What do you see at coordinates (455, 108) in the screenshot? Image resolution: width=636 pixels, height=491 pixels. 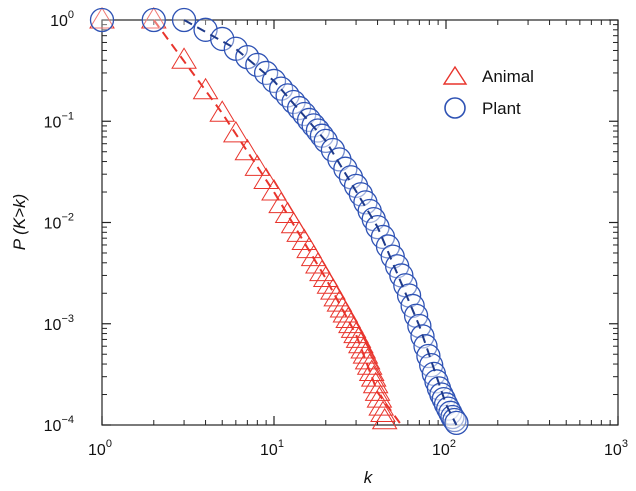 I see `legend-plant-marker` at bounding box center [455, 108].